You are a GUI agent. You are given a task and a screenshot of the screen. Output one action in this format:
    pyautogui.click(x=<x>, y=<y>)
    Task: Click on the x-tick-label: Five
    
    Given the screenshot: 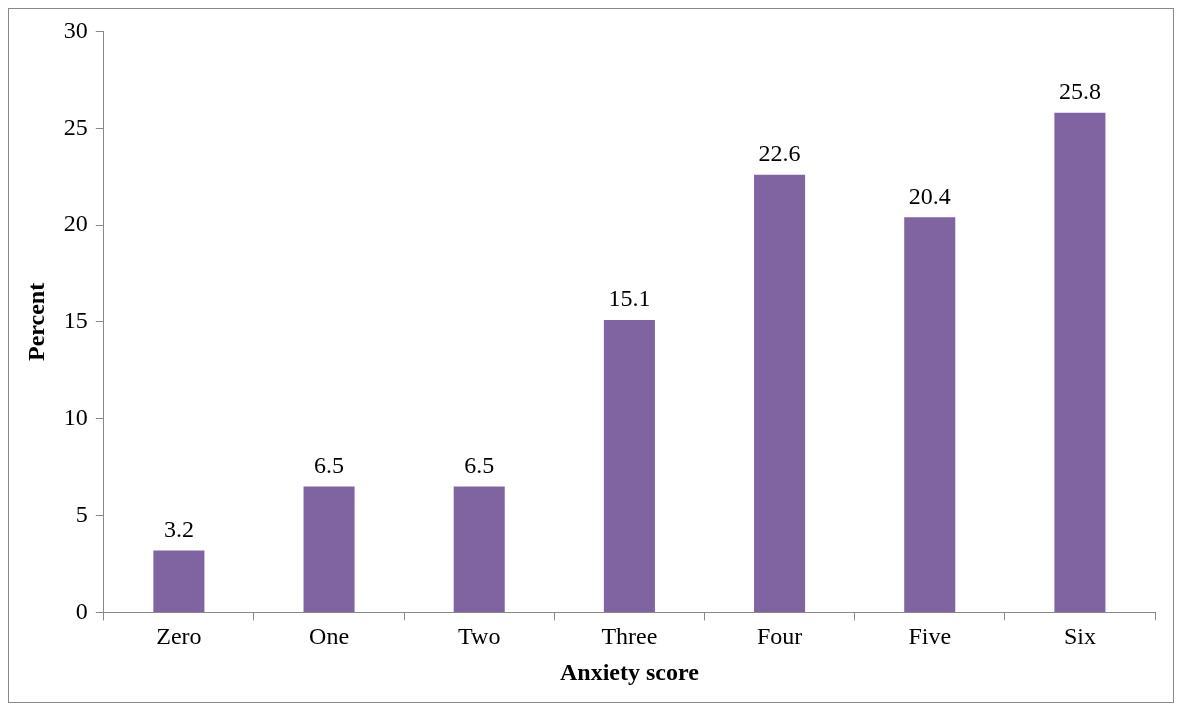 What is the action you would take?
    pyautogui.click(x=930, y=636)
    